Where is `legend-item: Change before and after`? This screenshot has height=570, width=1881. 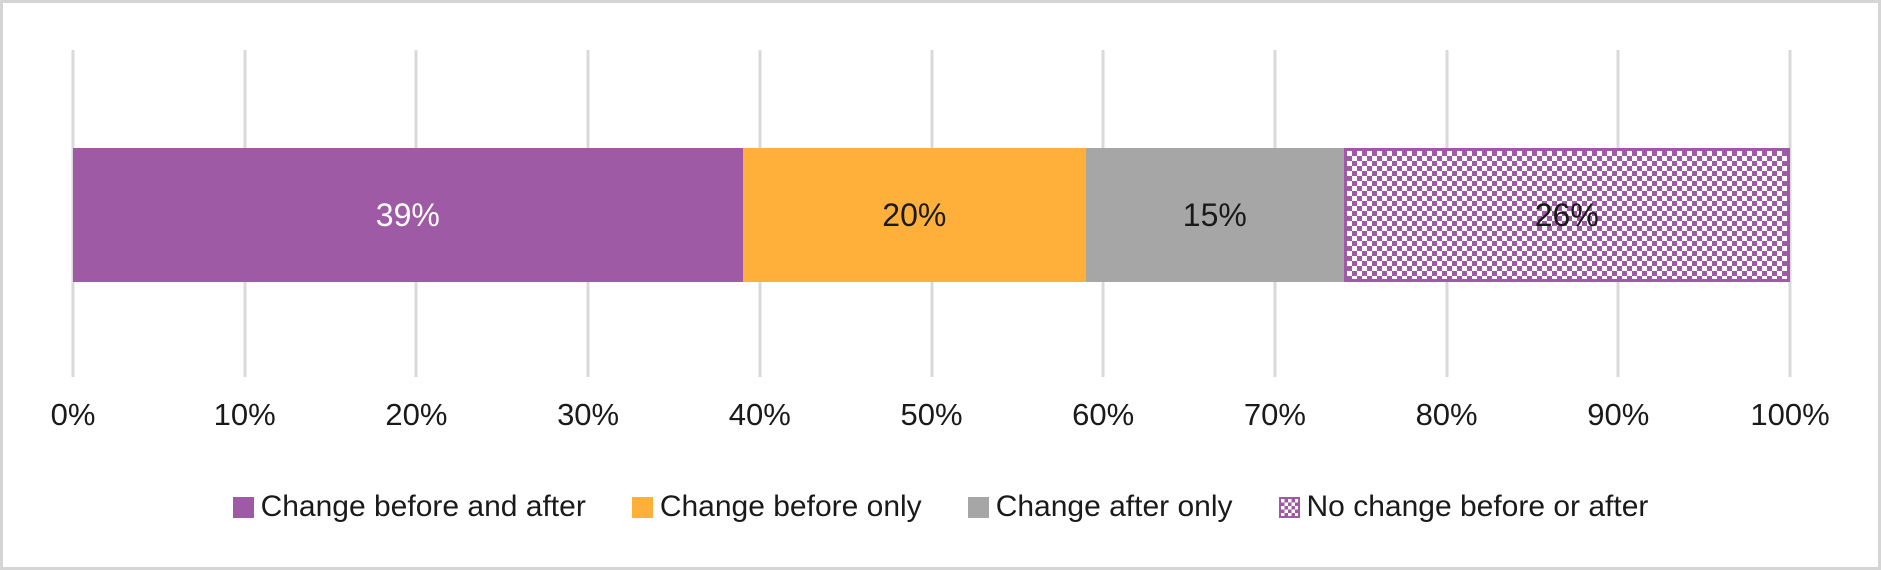 legend-item: Change before and after is located at coordinates (409, 507).